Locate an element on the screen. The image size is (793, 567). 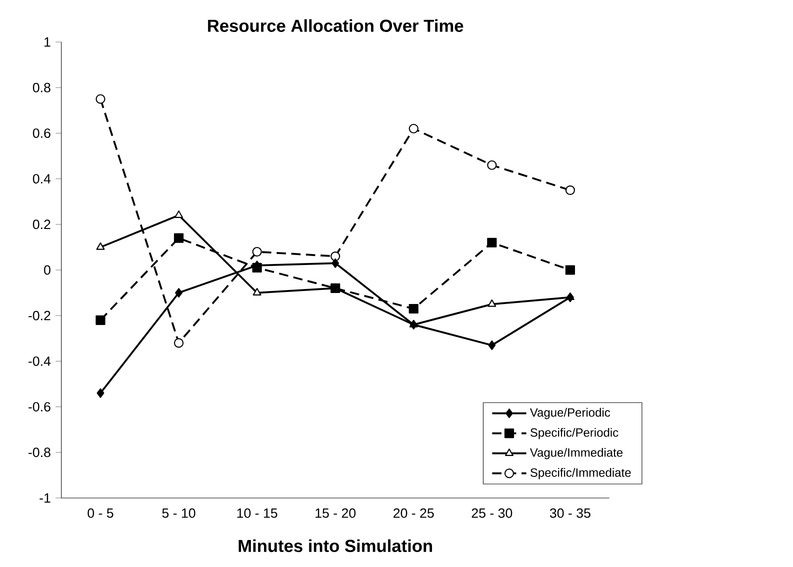
legend-label: Vague/Periodic is located at coordinates (570, 414).